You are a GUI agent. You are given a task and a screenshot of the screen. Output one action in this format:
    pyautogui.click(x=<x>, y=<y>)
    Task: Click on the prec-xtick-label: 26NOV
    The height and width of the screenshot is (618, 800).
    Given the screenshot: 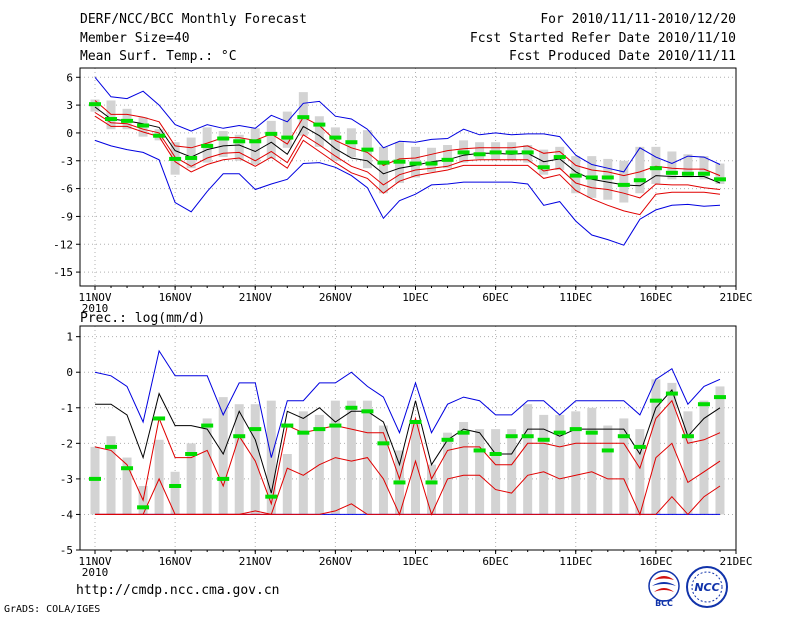 What is the action you would take?
    pyautogui.click(x=335, y=561)
    